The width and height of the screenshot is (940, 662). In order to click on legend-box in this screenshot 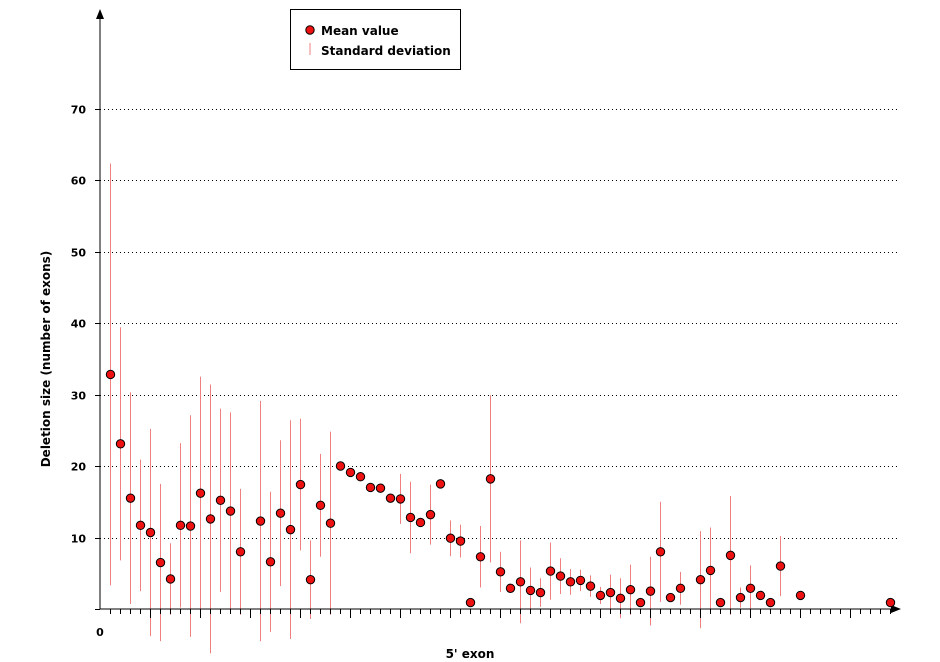, I will do `click(375, 39)`.